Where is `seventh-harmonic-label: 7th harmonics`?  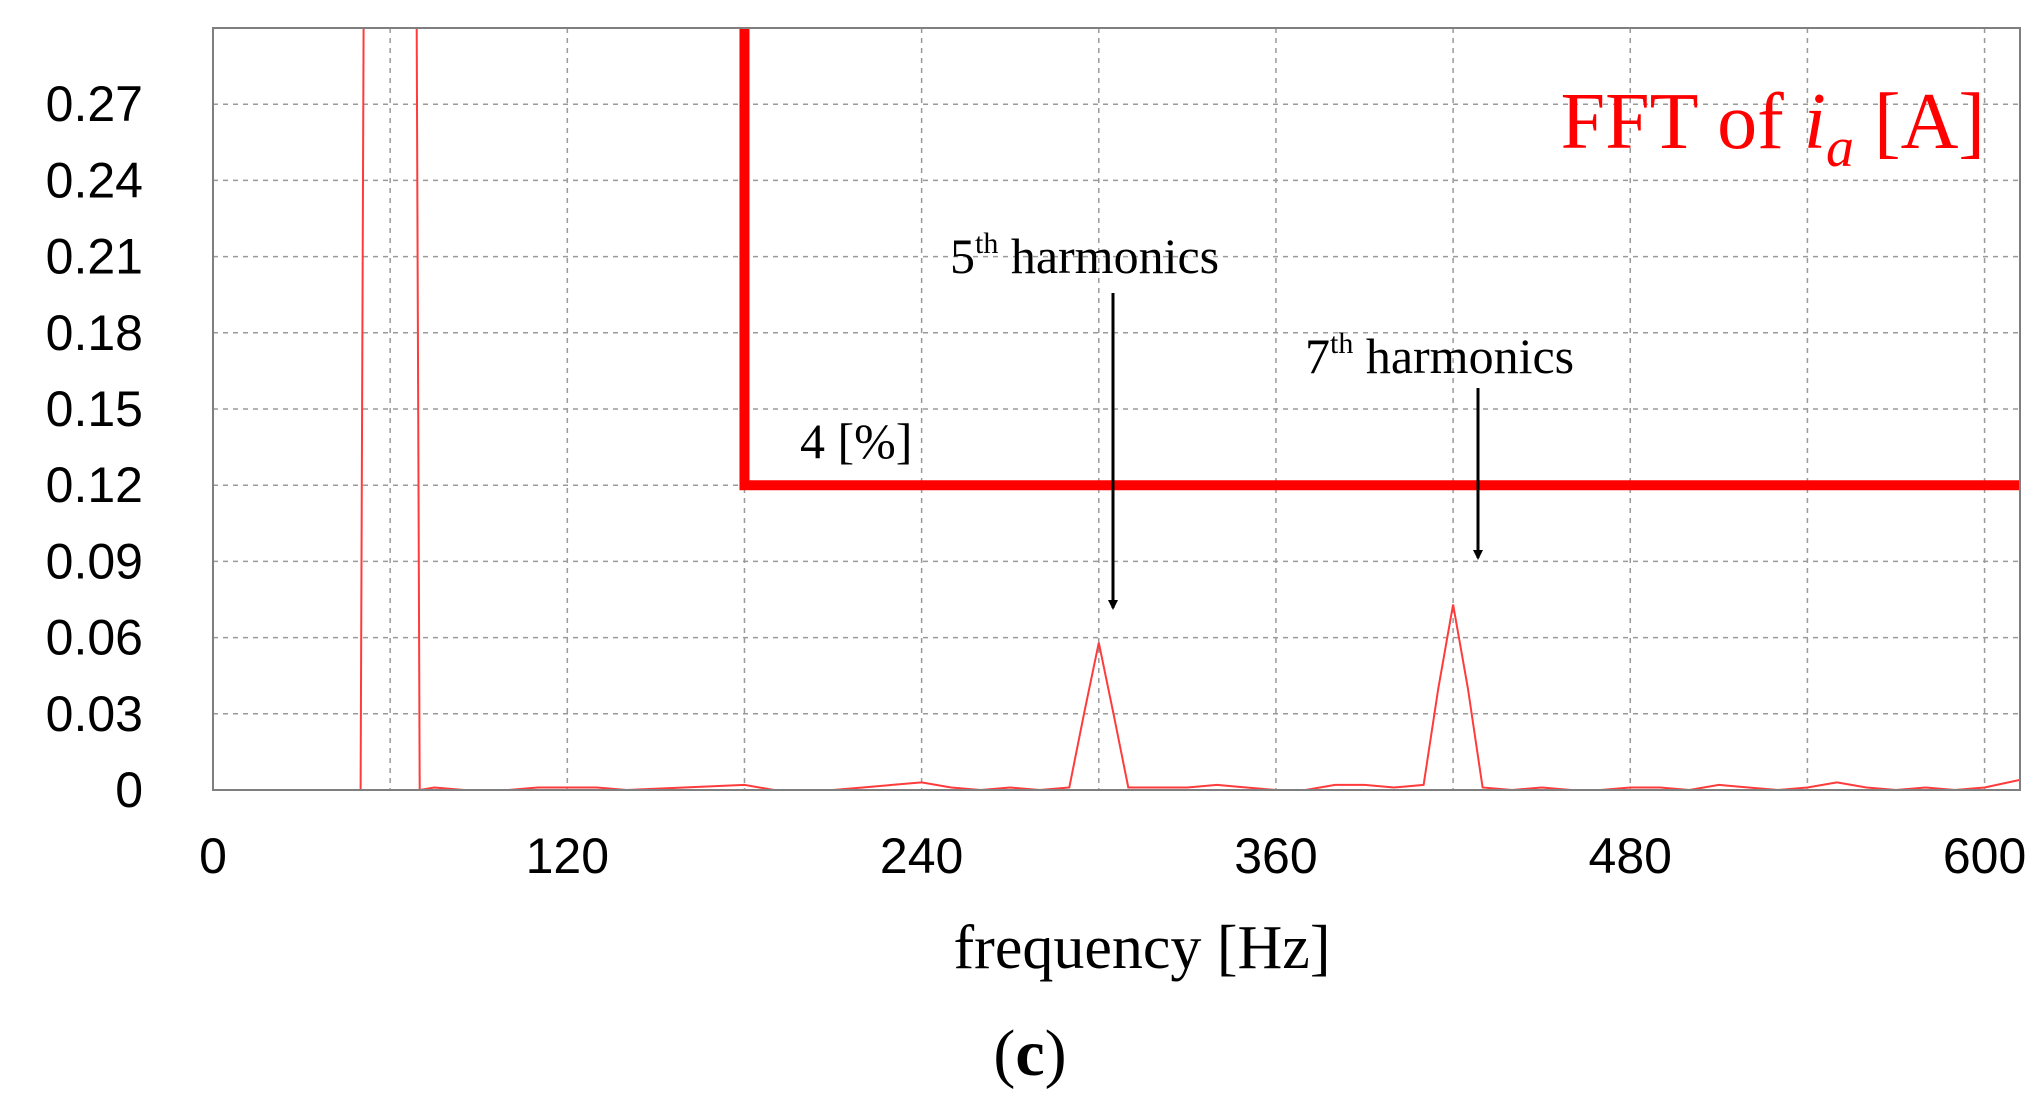 seventh-harmonic-label: 7th harmonics is located at coordinates (1439, 355).